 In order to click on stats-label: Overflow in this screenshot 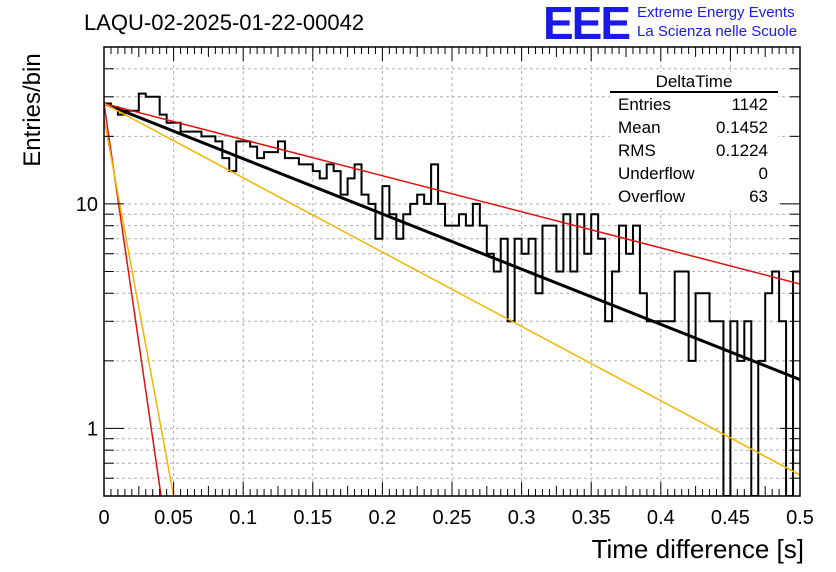, I will do `click(652, 196)`.